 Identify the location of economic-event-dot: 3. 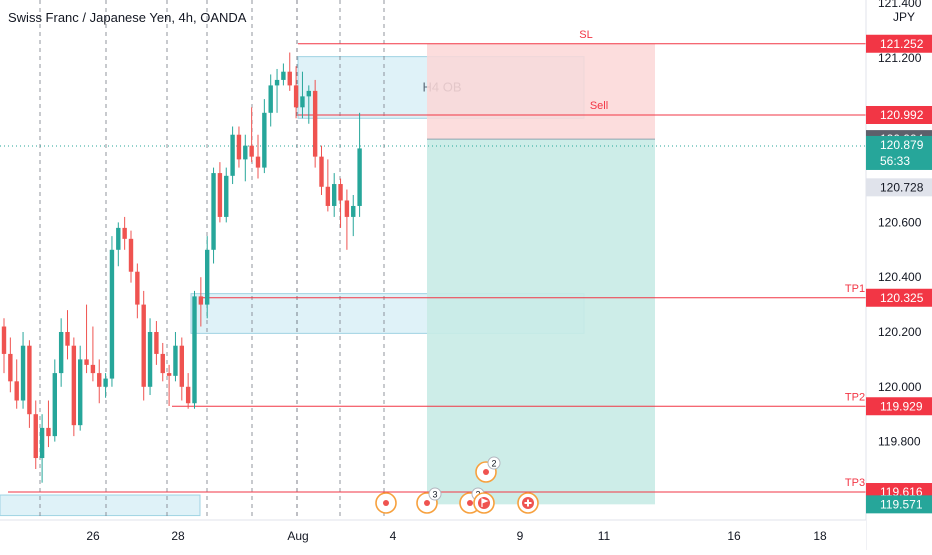
(429, 500).